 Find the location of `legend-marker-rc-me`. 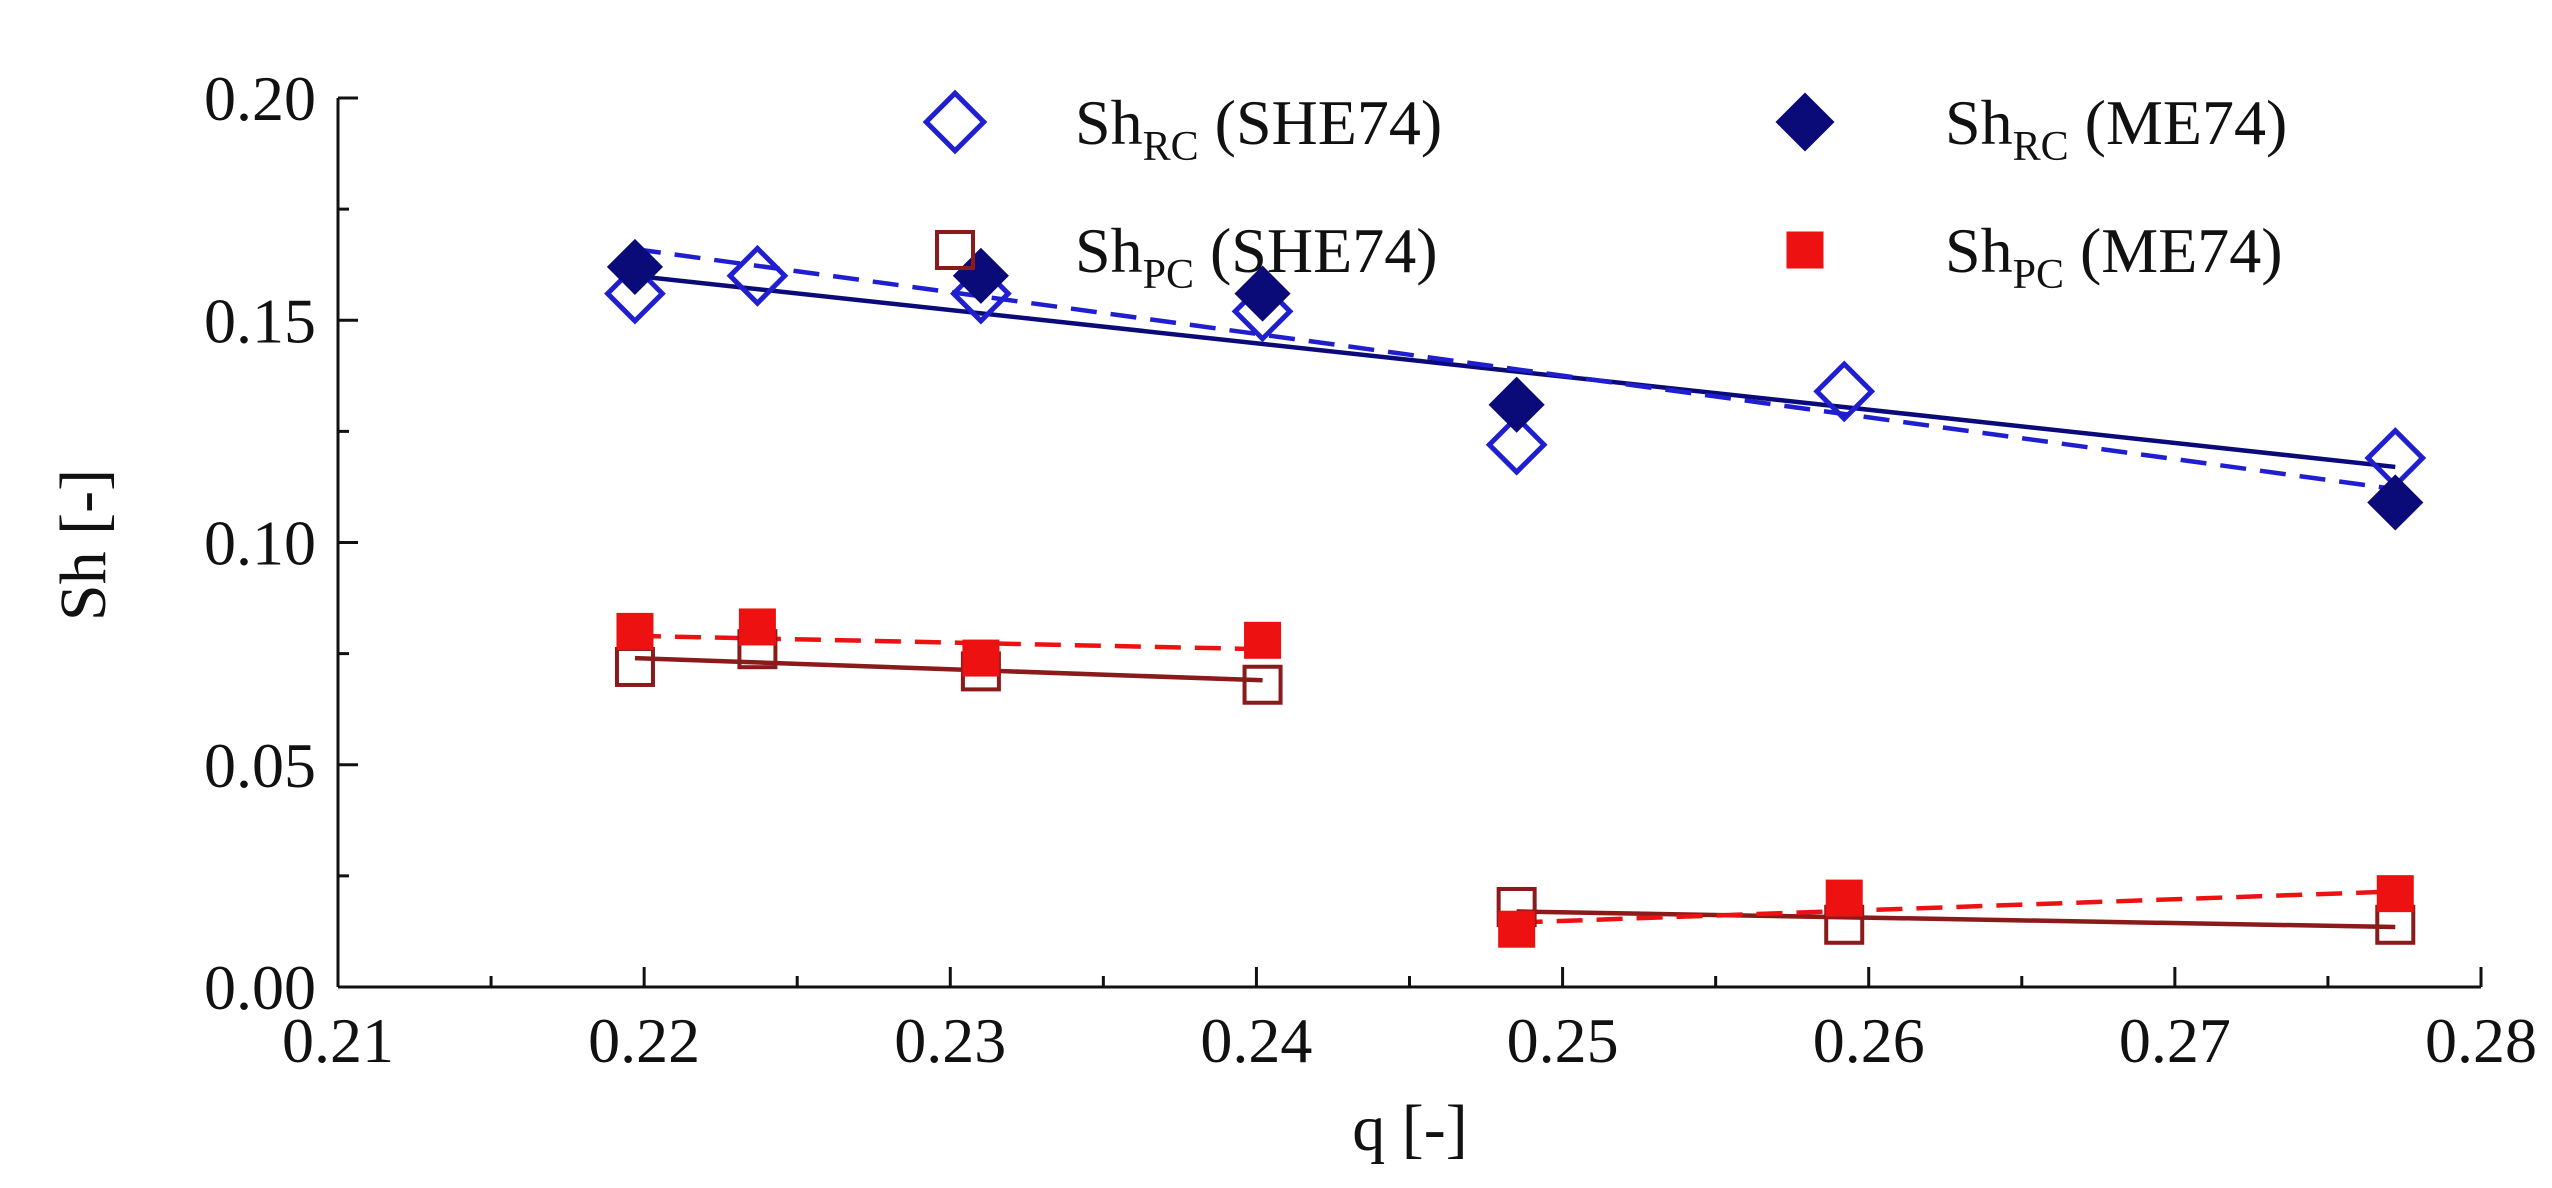

legend-marker-rc-me is located at coordinates (1805, 122).